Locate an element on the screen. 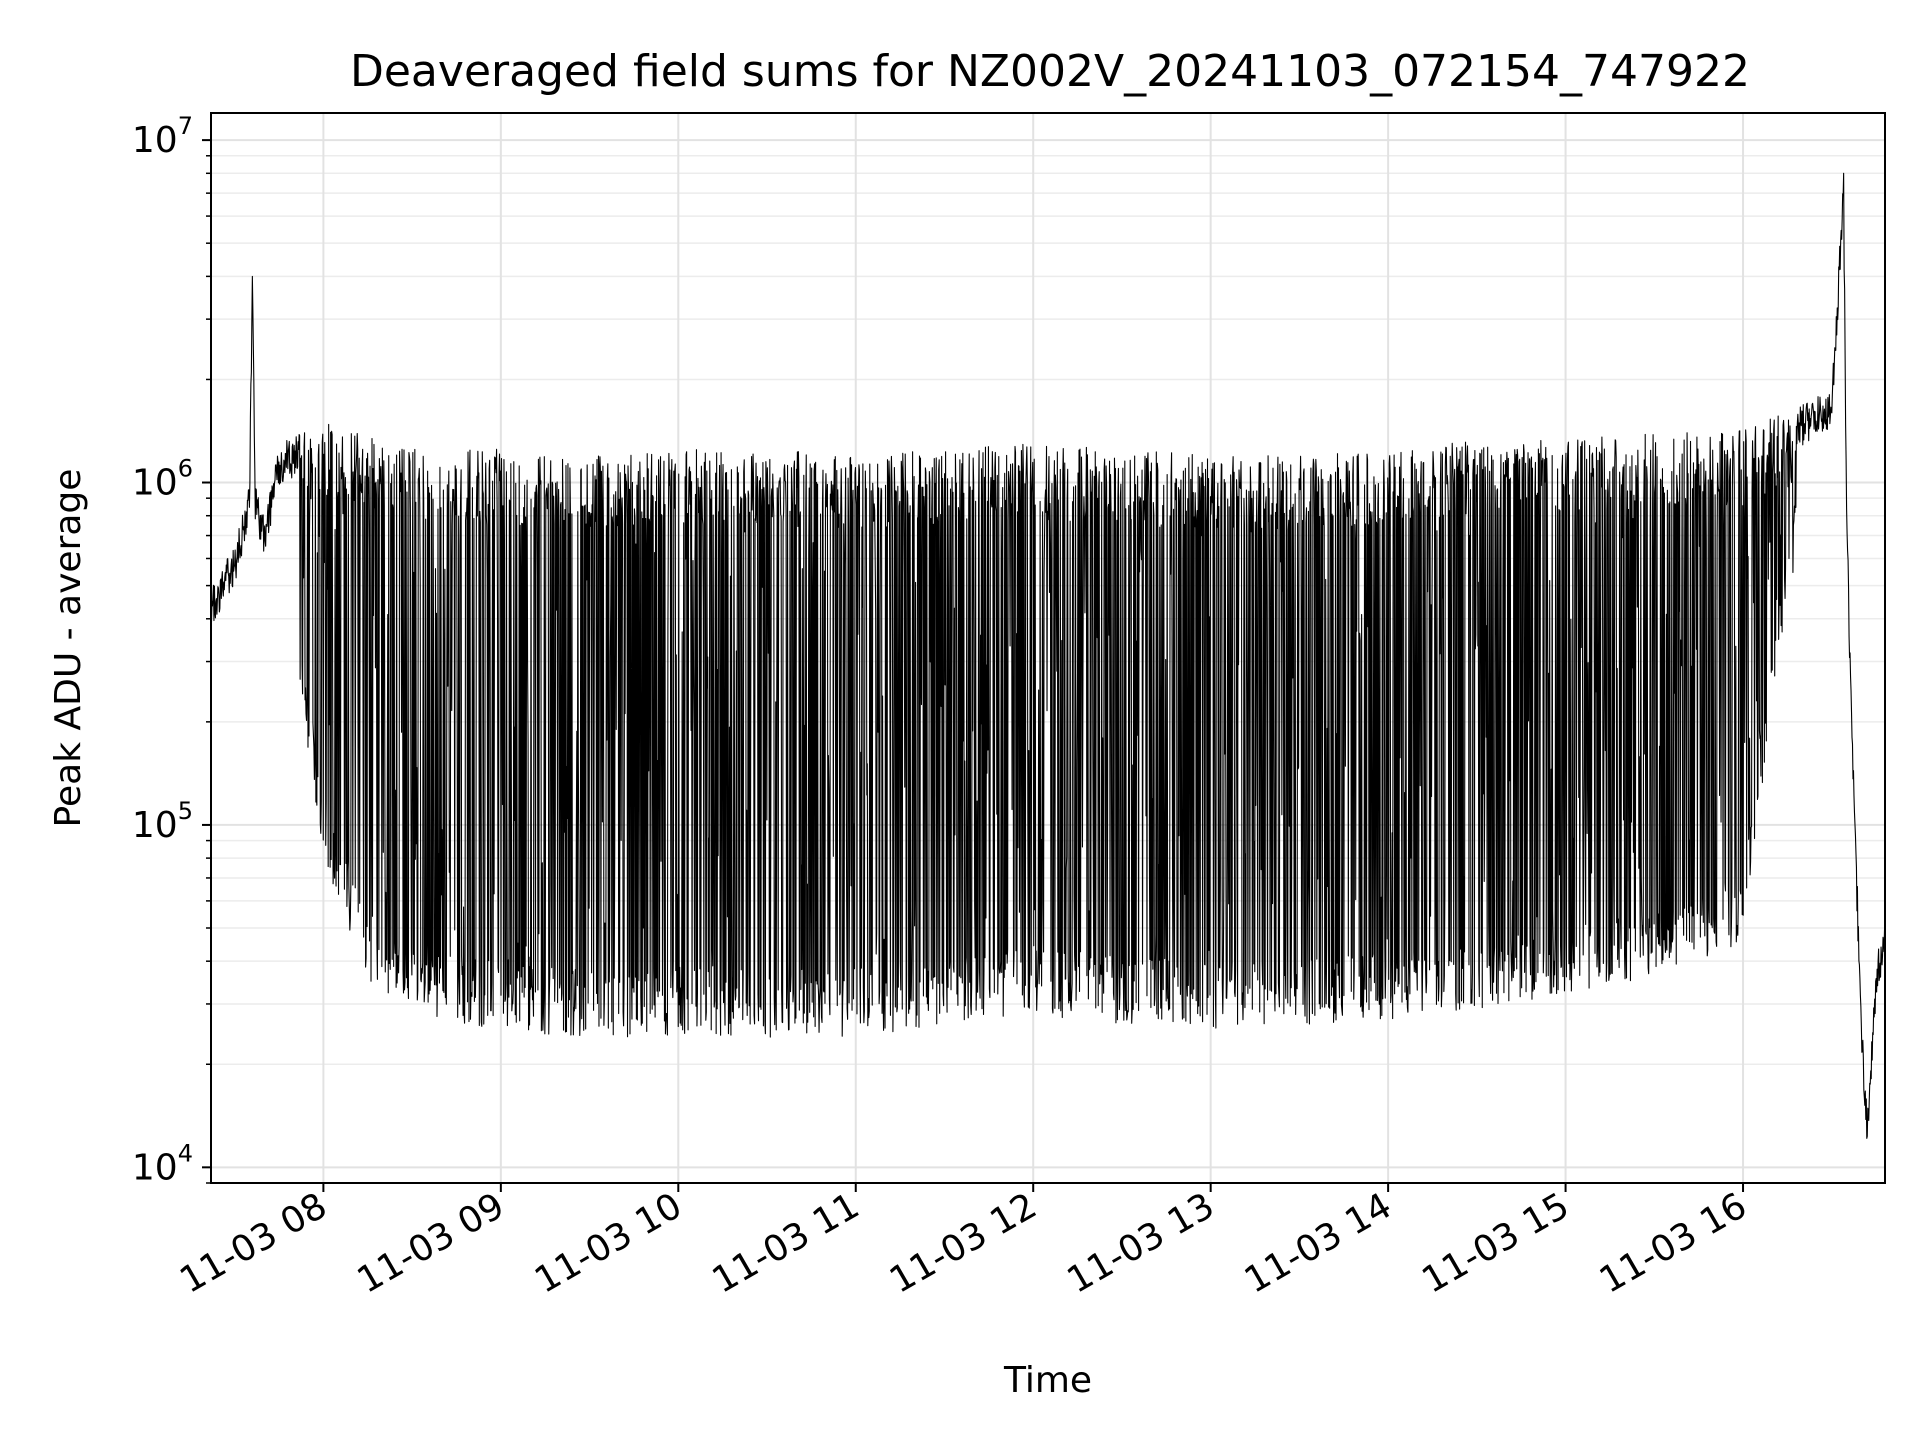 The image size is (1920, 1440). y-tick-label: 10⁵ is located at coordinates (162, 821).